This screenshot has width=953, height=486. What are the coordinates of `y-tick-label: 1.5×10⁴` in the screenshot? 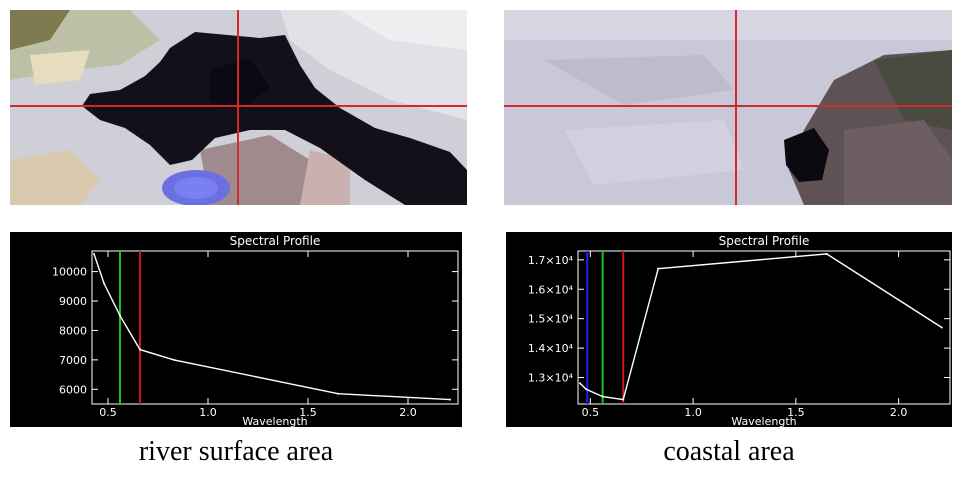 It's located at (551, 319).